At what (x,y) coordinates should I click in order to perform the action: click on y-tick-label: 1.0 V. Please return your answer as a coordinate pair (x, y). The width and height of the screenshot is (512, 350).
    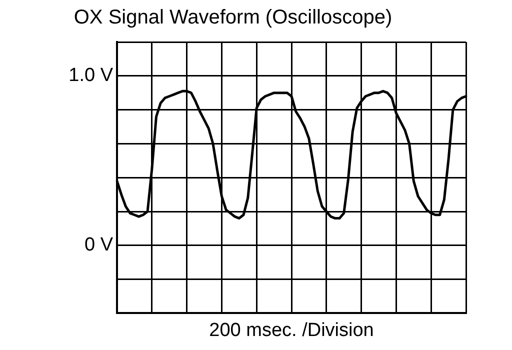
    Looking at the image, I should click on (91, 75).